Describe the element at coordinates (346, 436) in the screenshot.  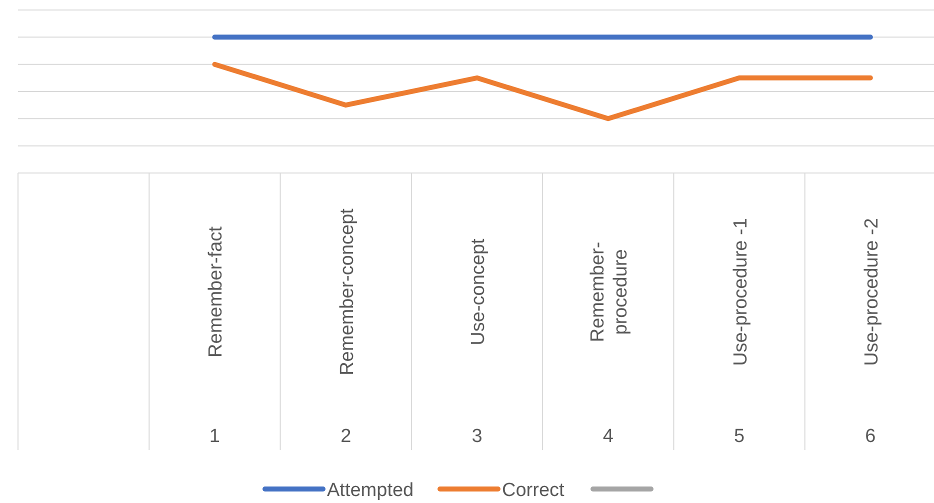
I see `text: 2` at that location.